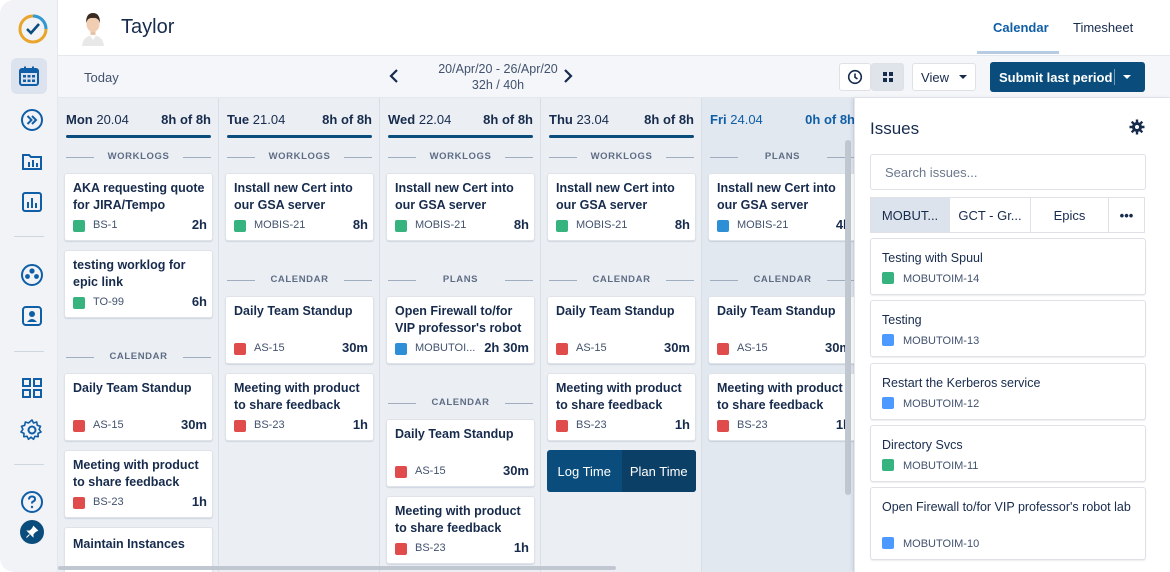  What do you see at coordinates (1103, 27) in the screenshot?
I see `tab-timesheet: Timesheet` at bounding box center [1103, 27].